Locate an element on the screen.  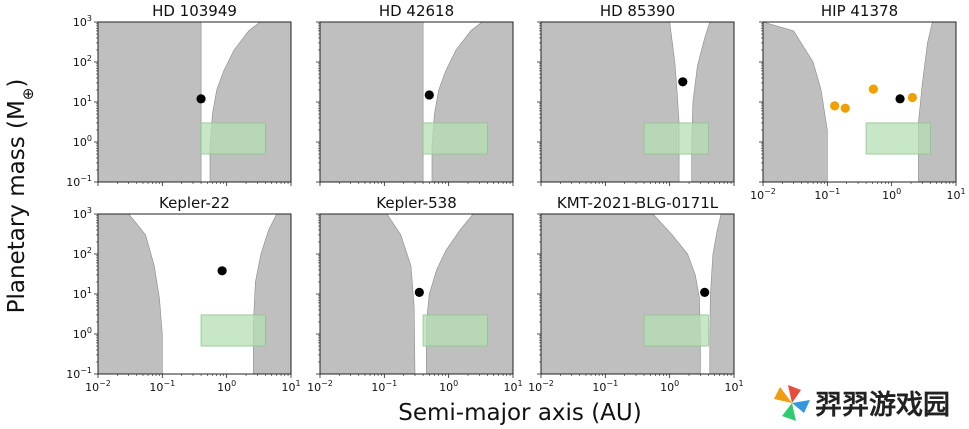
panel-4: HIP 41378 10⁻² 10⁻¹ 10⁰ 10¹ is located at coordinates (857, 102).